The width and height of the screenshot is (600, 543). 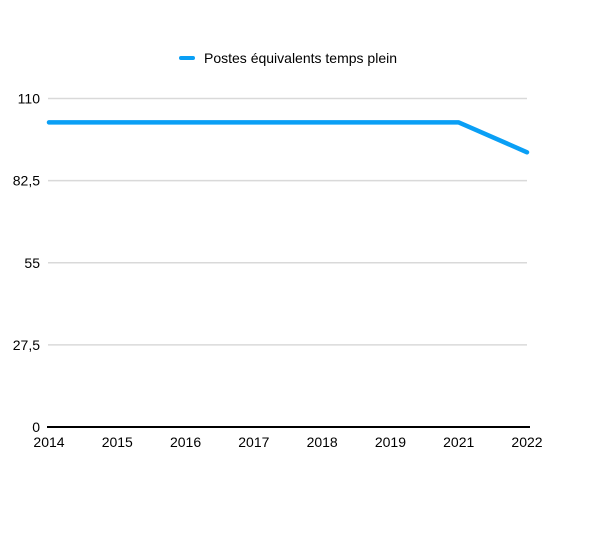 I want to click on legend: Postes équivalents temps plein, so click(x=288, y=58).